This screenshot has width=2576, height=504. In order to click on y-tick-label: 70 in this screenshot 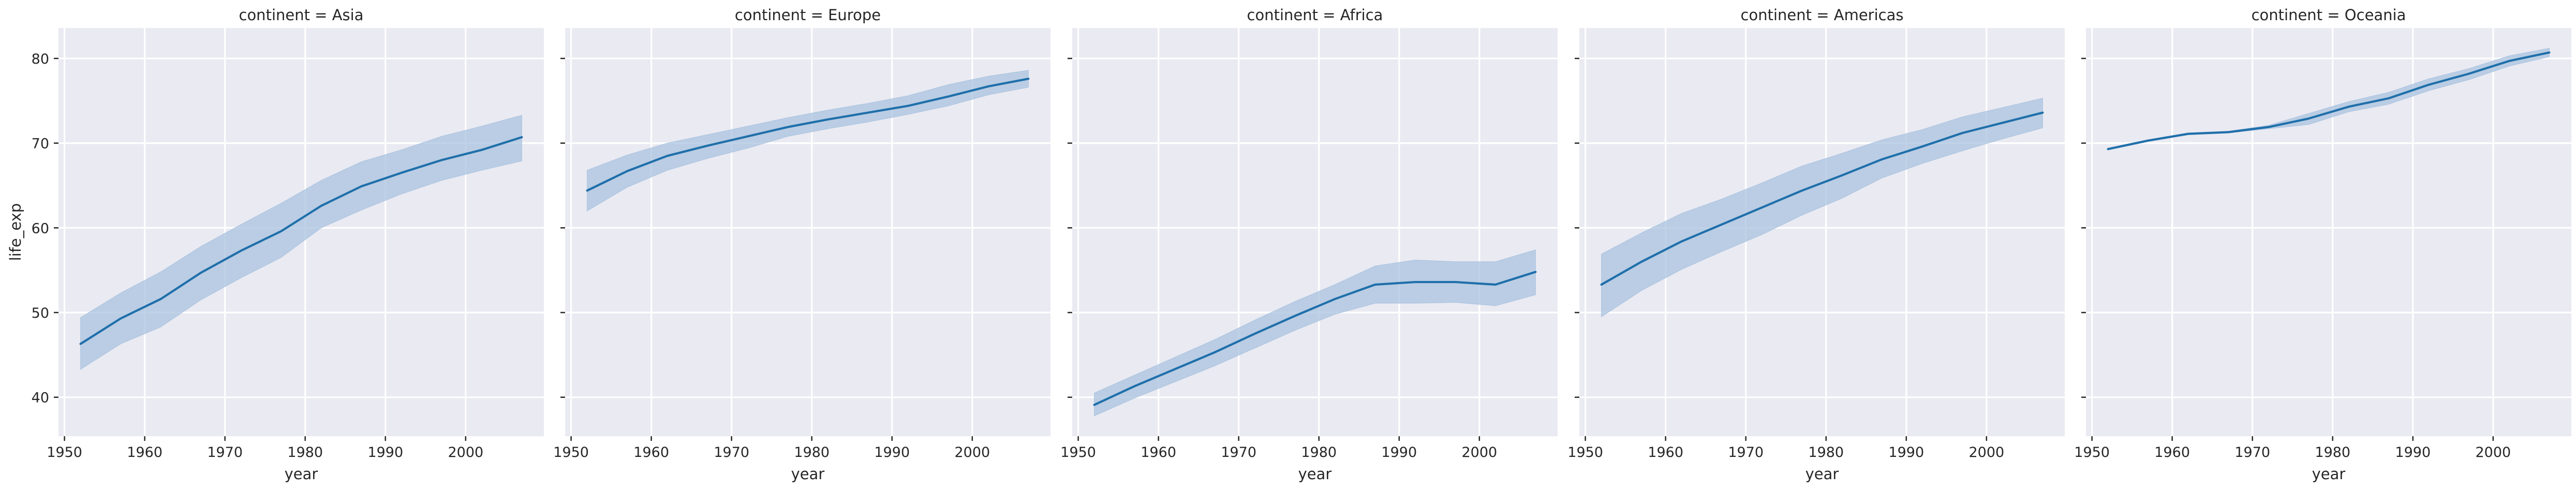, I will do `click(41, 144)`.